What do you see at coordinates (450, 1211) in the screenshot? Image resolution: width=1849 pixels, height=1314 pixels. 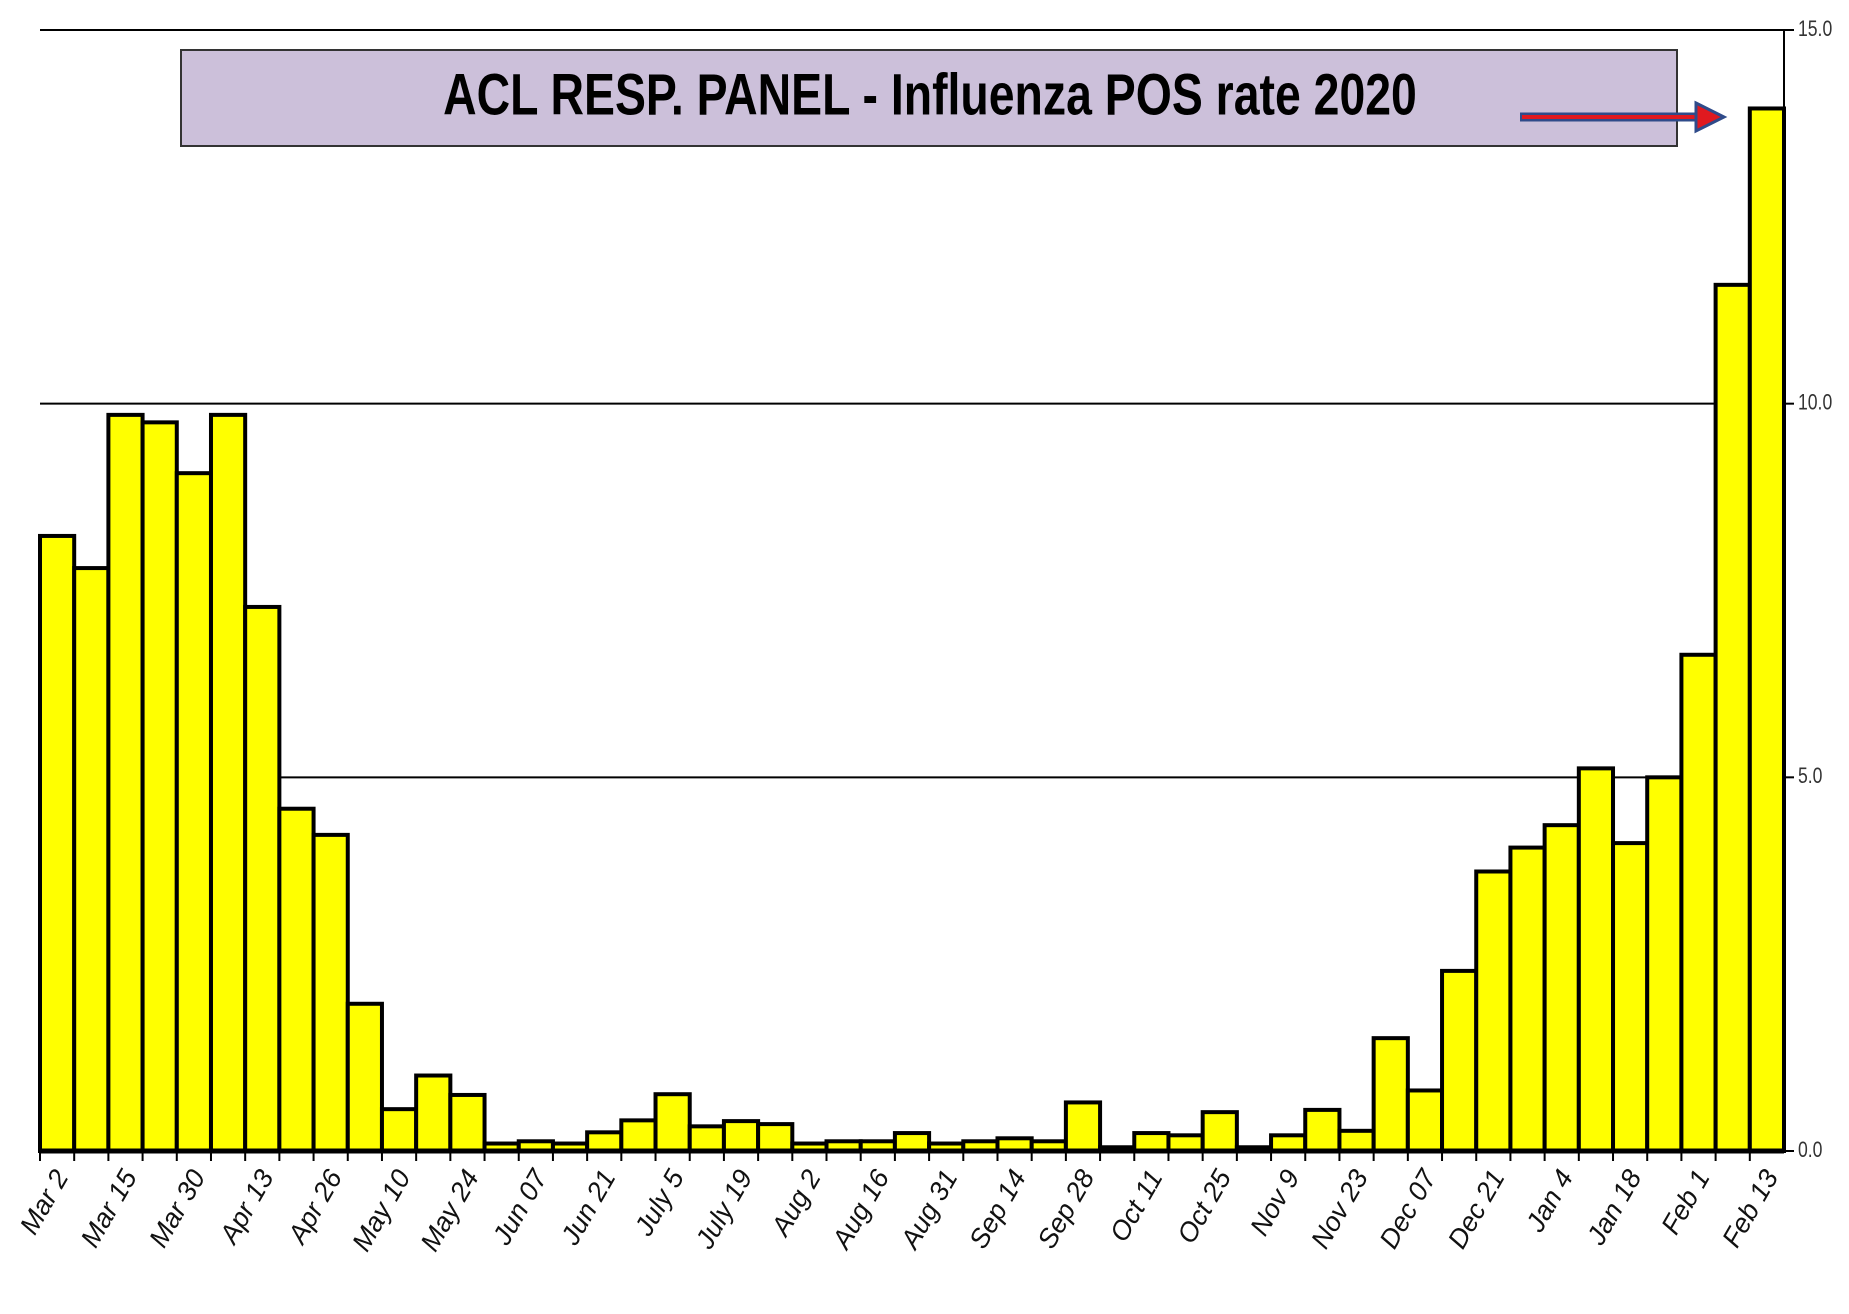 I see `x-tick-label: May 24` at bounding box center [450, 1211].